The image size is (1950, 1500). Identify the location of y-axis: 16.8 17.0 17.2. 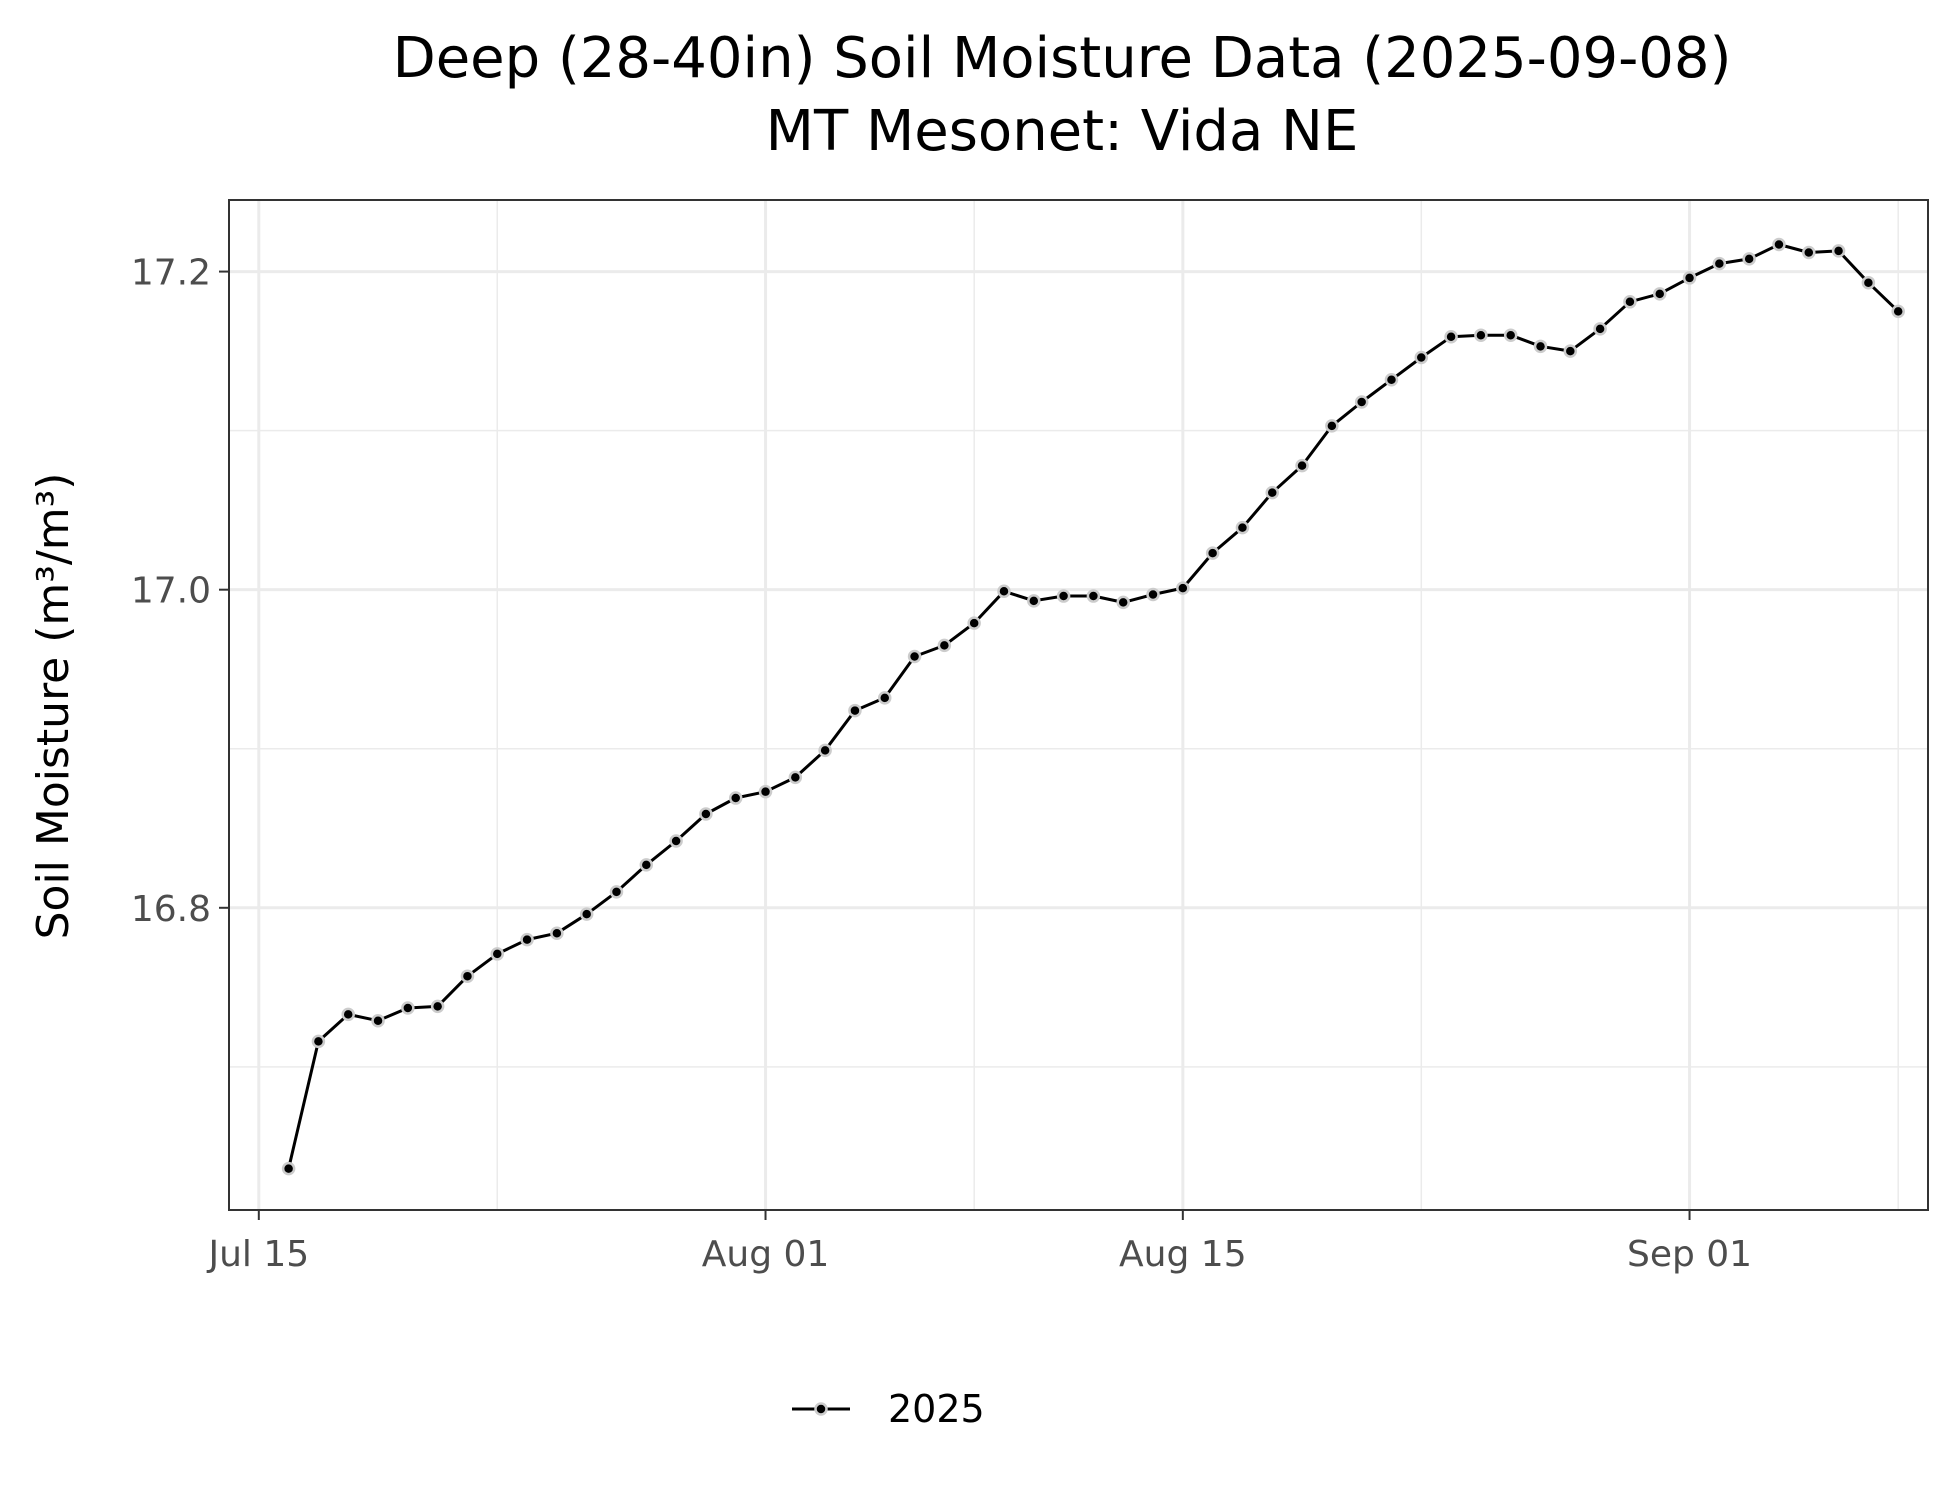
(180, 591).